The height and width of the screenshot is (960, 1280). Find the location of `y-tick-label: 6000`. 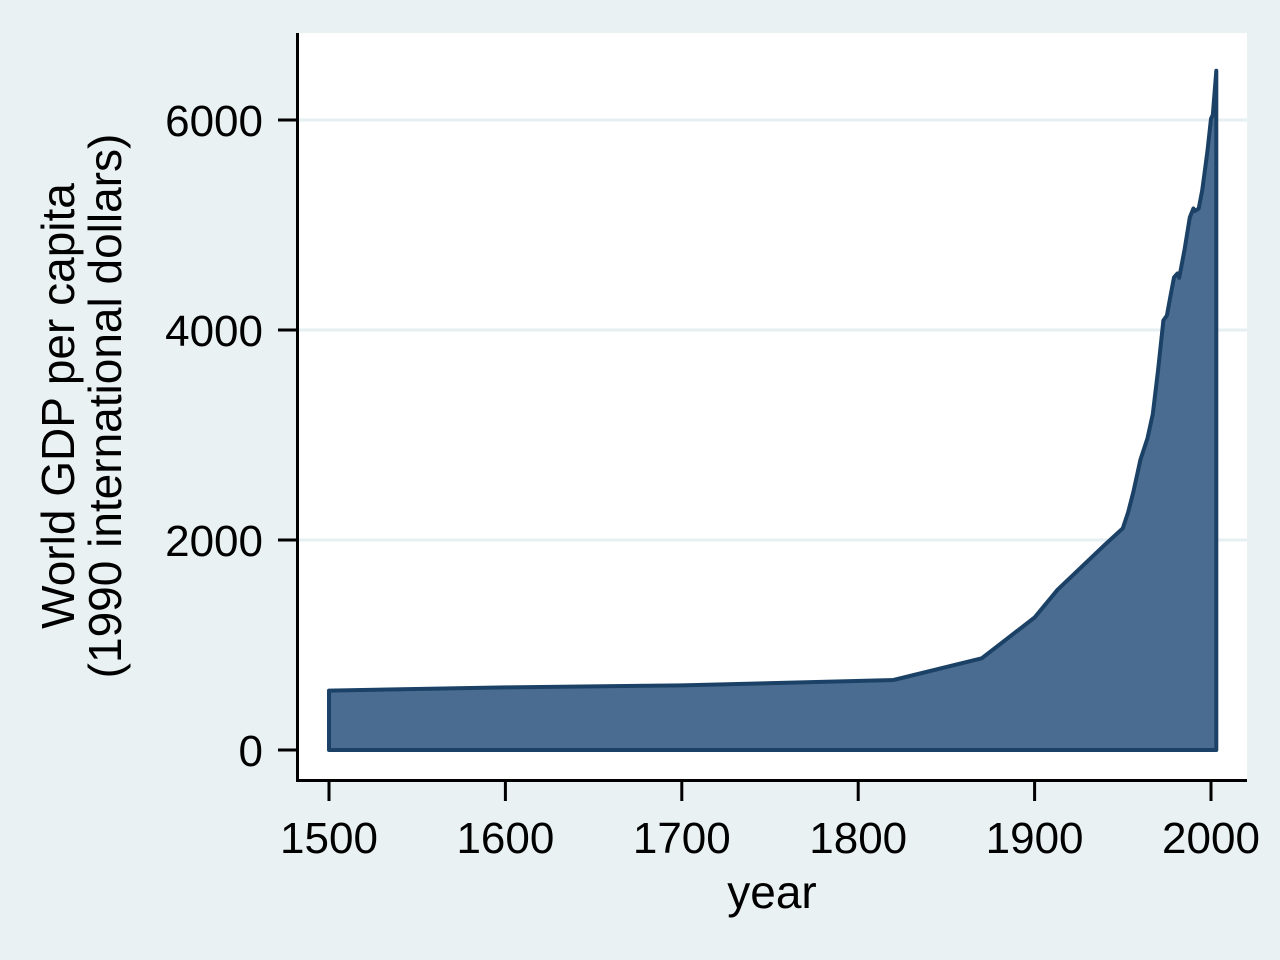

y-tick-label: 6000 is located at coordinates (214, 121).